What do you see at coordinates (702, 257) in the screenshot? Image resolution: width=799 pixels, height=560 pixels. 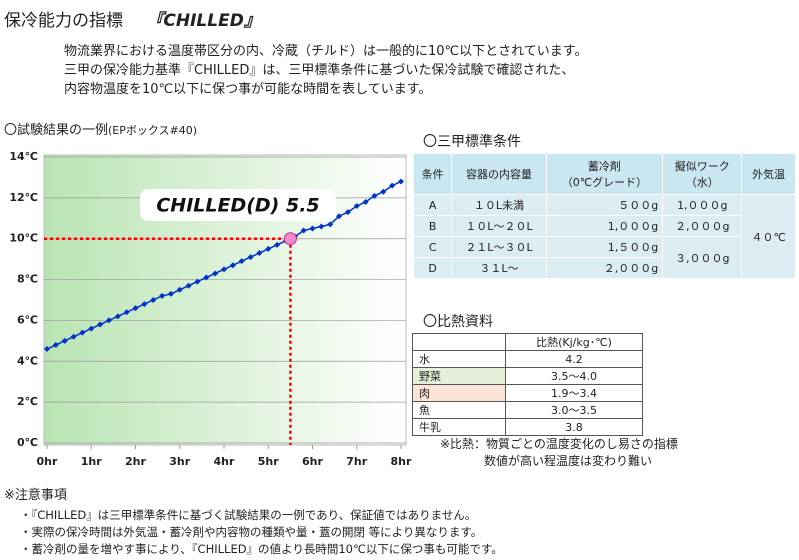 I see `cell: ３,０００g` at bounding box center [702, 257].